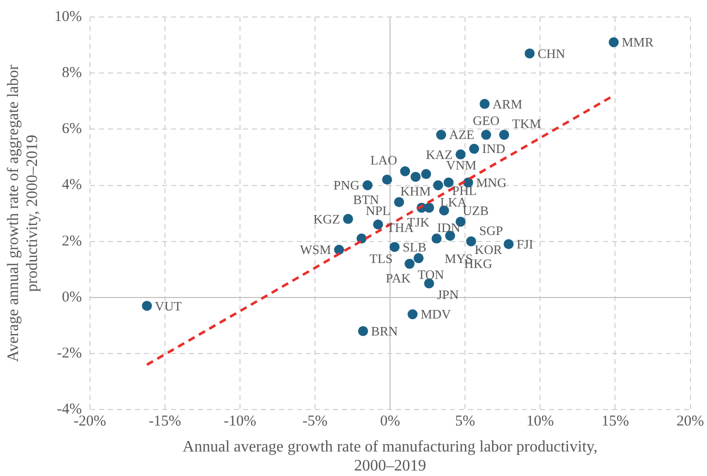 The image size is (707, 476). What do you see at coordinates (326, 218) in the screenshot?
I see `annotation: KGZ` at bounding box center [326, 218].